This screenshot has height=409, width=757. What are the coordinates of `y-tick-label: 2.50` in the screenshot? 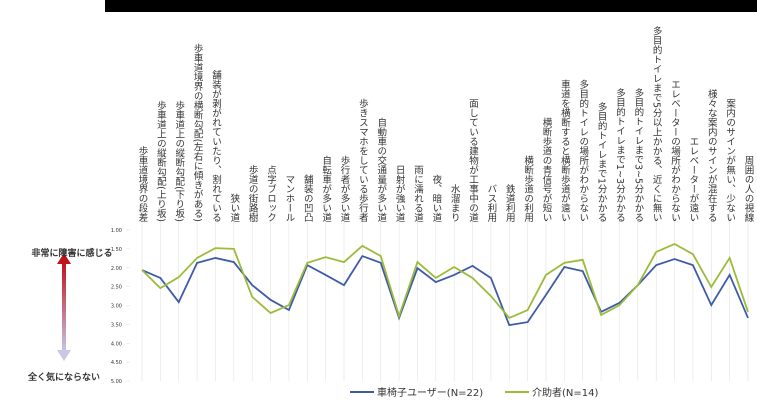 It's located at (116, 288).